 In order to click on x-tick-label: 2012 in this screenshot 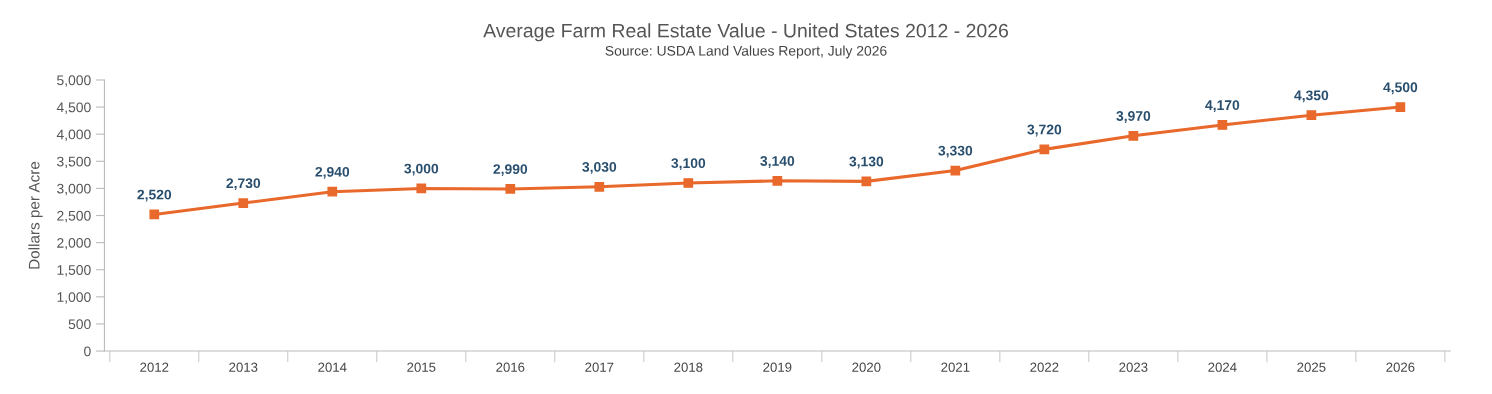, I will do `click(154, 367)`.